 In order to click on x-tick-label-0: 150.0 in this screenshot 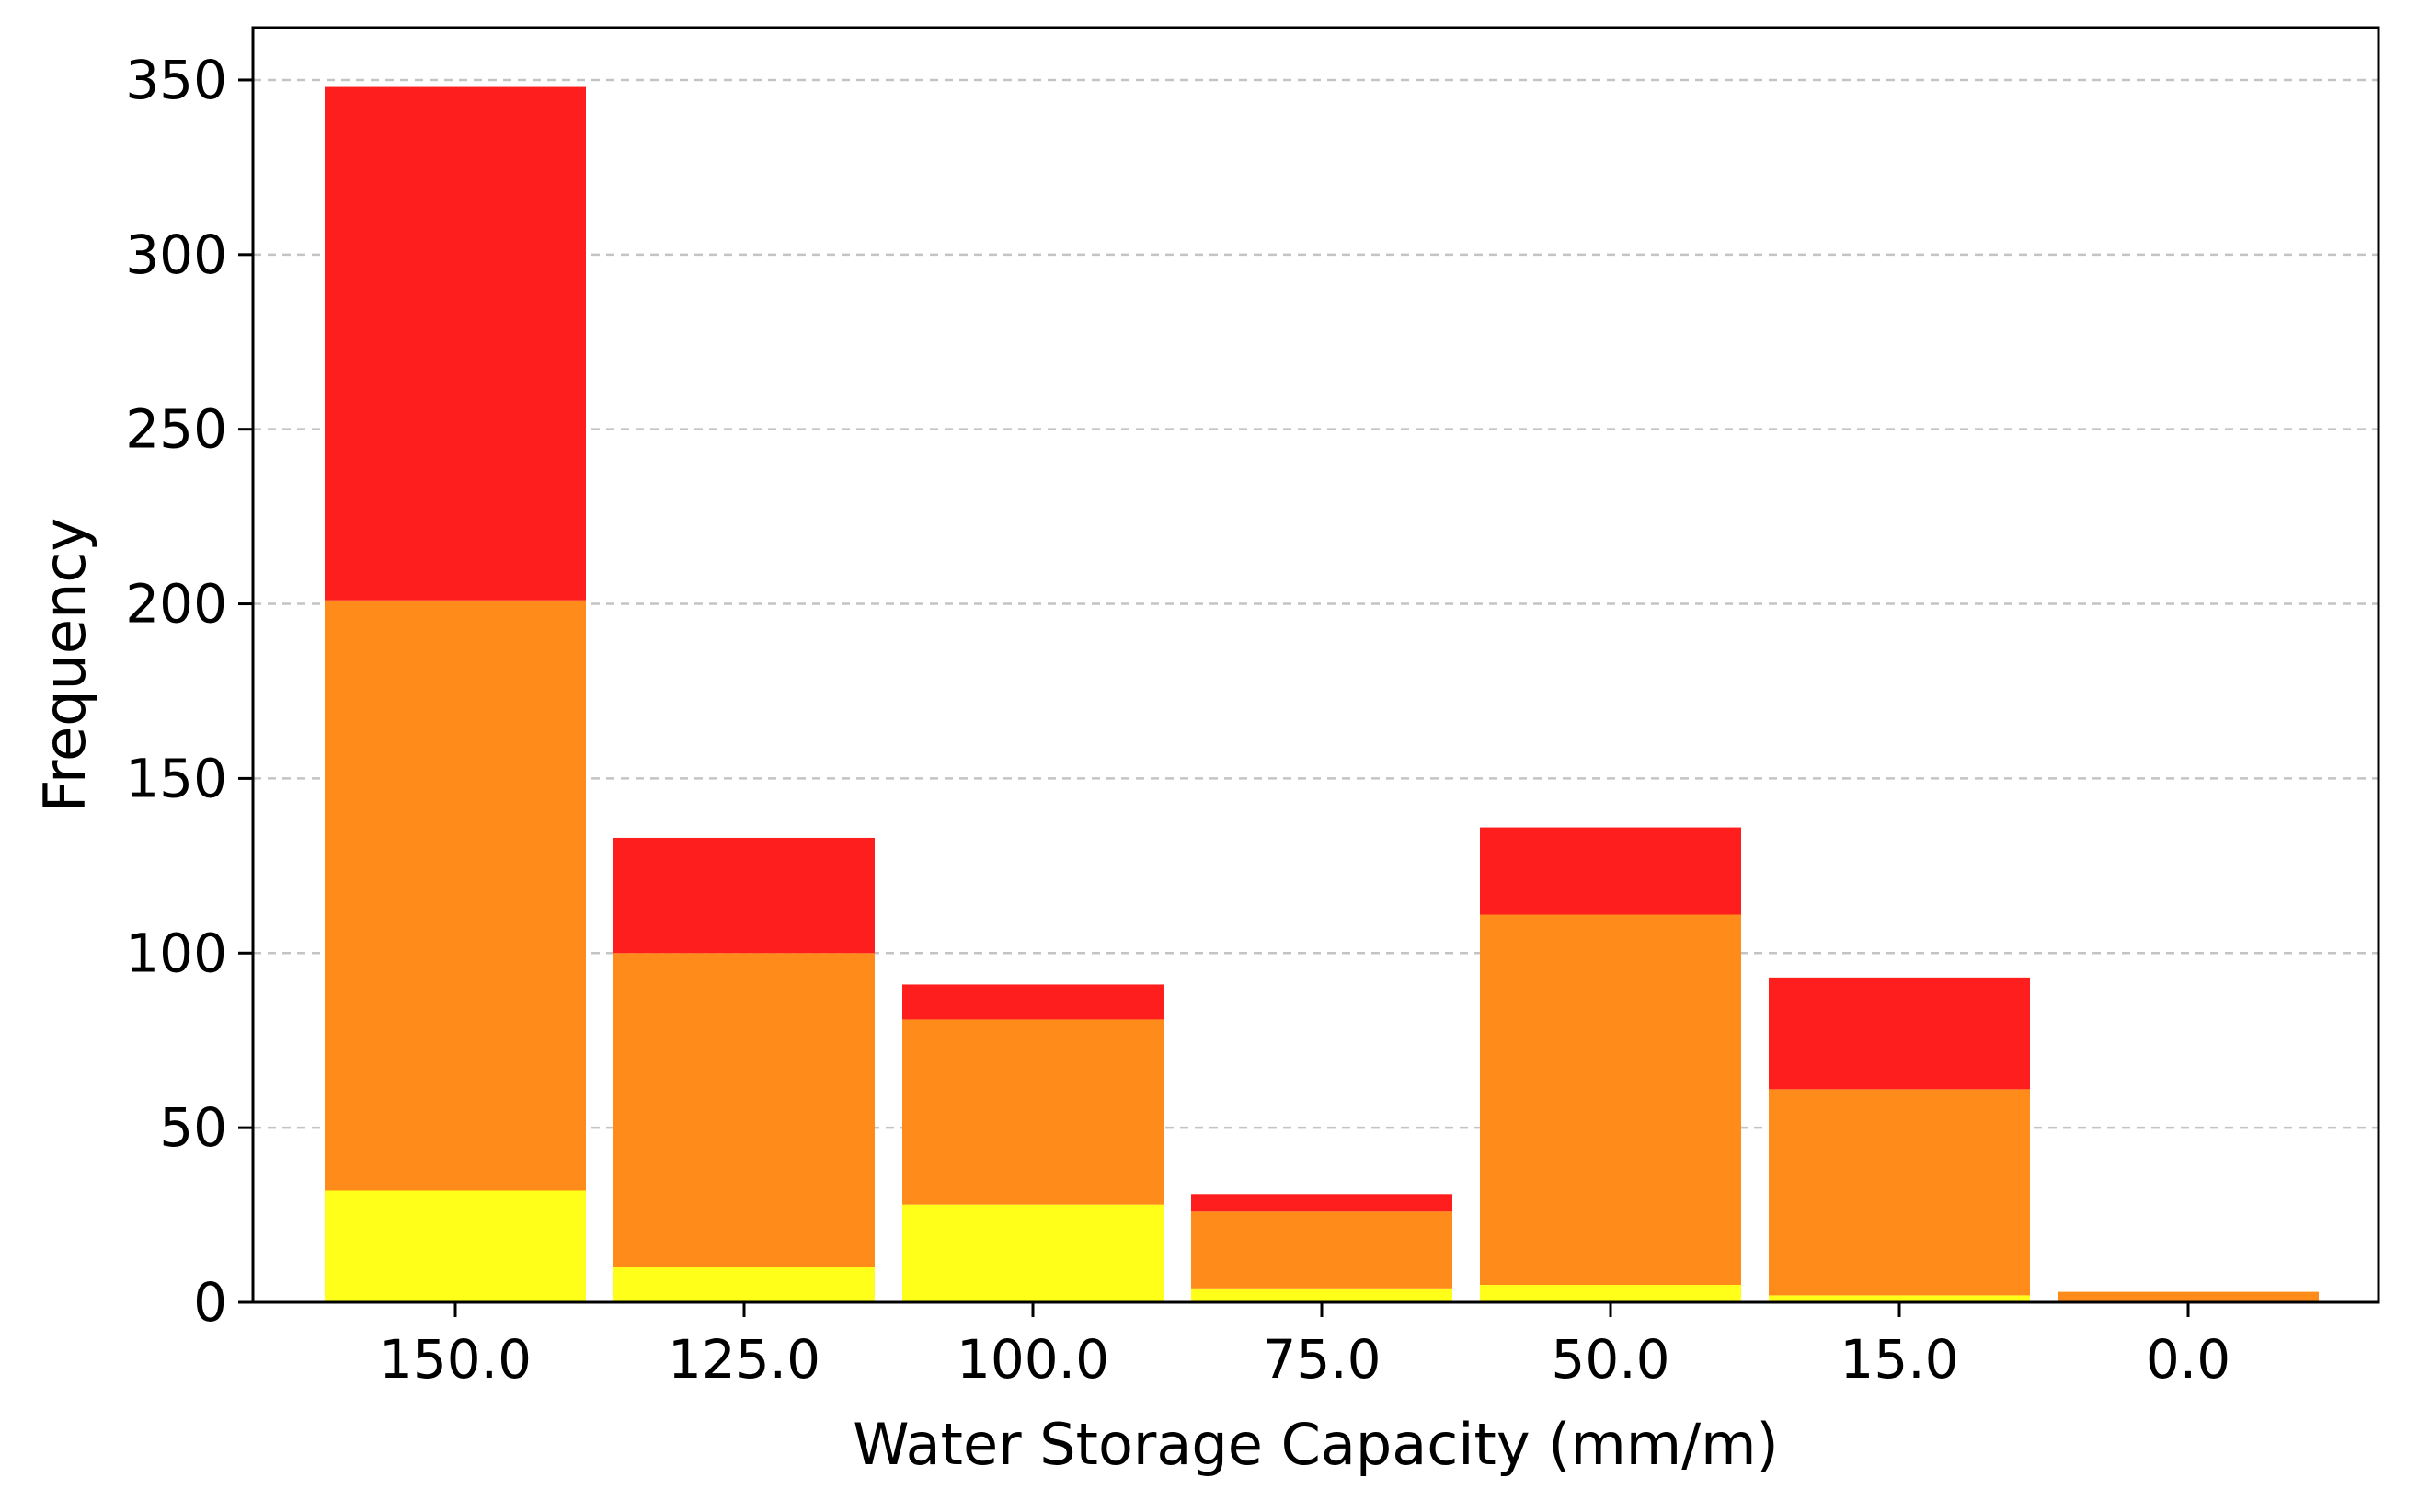, I will do `click(455, 1359)`.